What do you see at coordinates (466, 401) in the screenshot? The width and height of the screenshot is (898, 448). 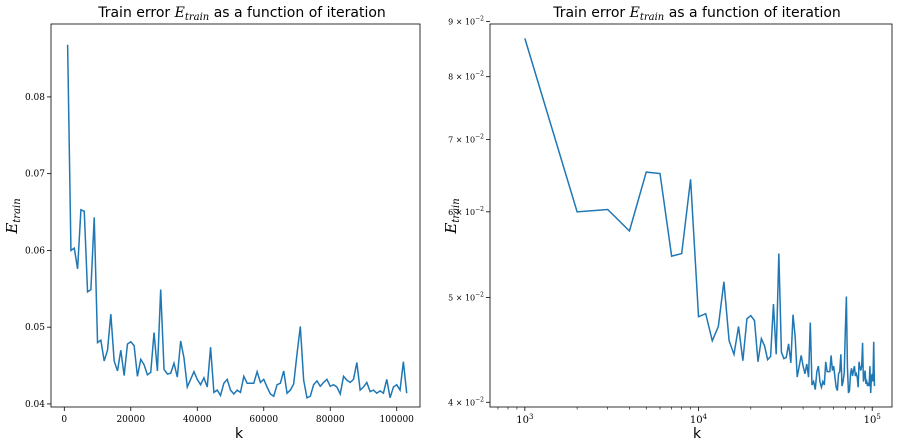 I see `y-tick-label: 4 × 10⁻²` at bounding box center [466, 401].